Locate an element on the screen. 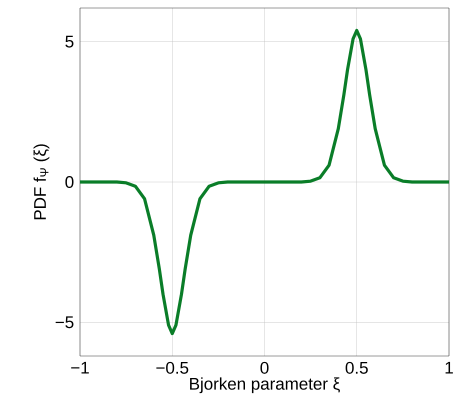 Image resolution: width=454 pixels, height=413 pixels. y-tick-label: 5 is located at coordinates (69, 42).